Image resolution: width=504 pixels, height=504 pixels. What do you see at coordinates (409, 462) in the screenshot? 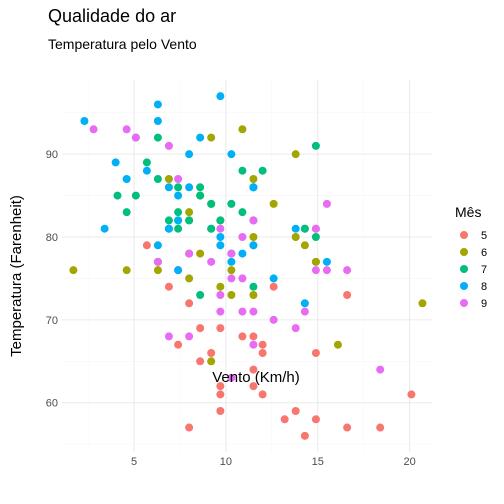
I see `x-tick-label: 20` at bounding box center [409, 462].